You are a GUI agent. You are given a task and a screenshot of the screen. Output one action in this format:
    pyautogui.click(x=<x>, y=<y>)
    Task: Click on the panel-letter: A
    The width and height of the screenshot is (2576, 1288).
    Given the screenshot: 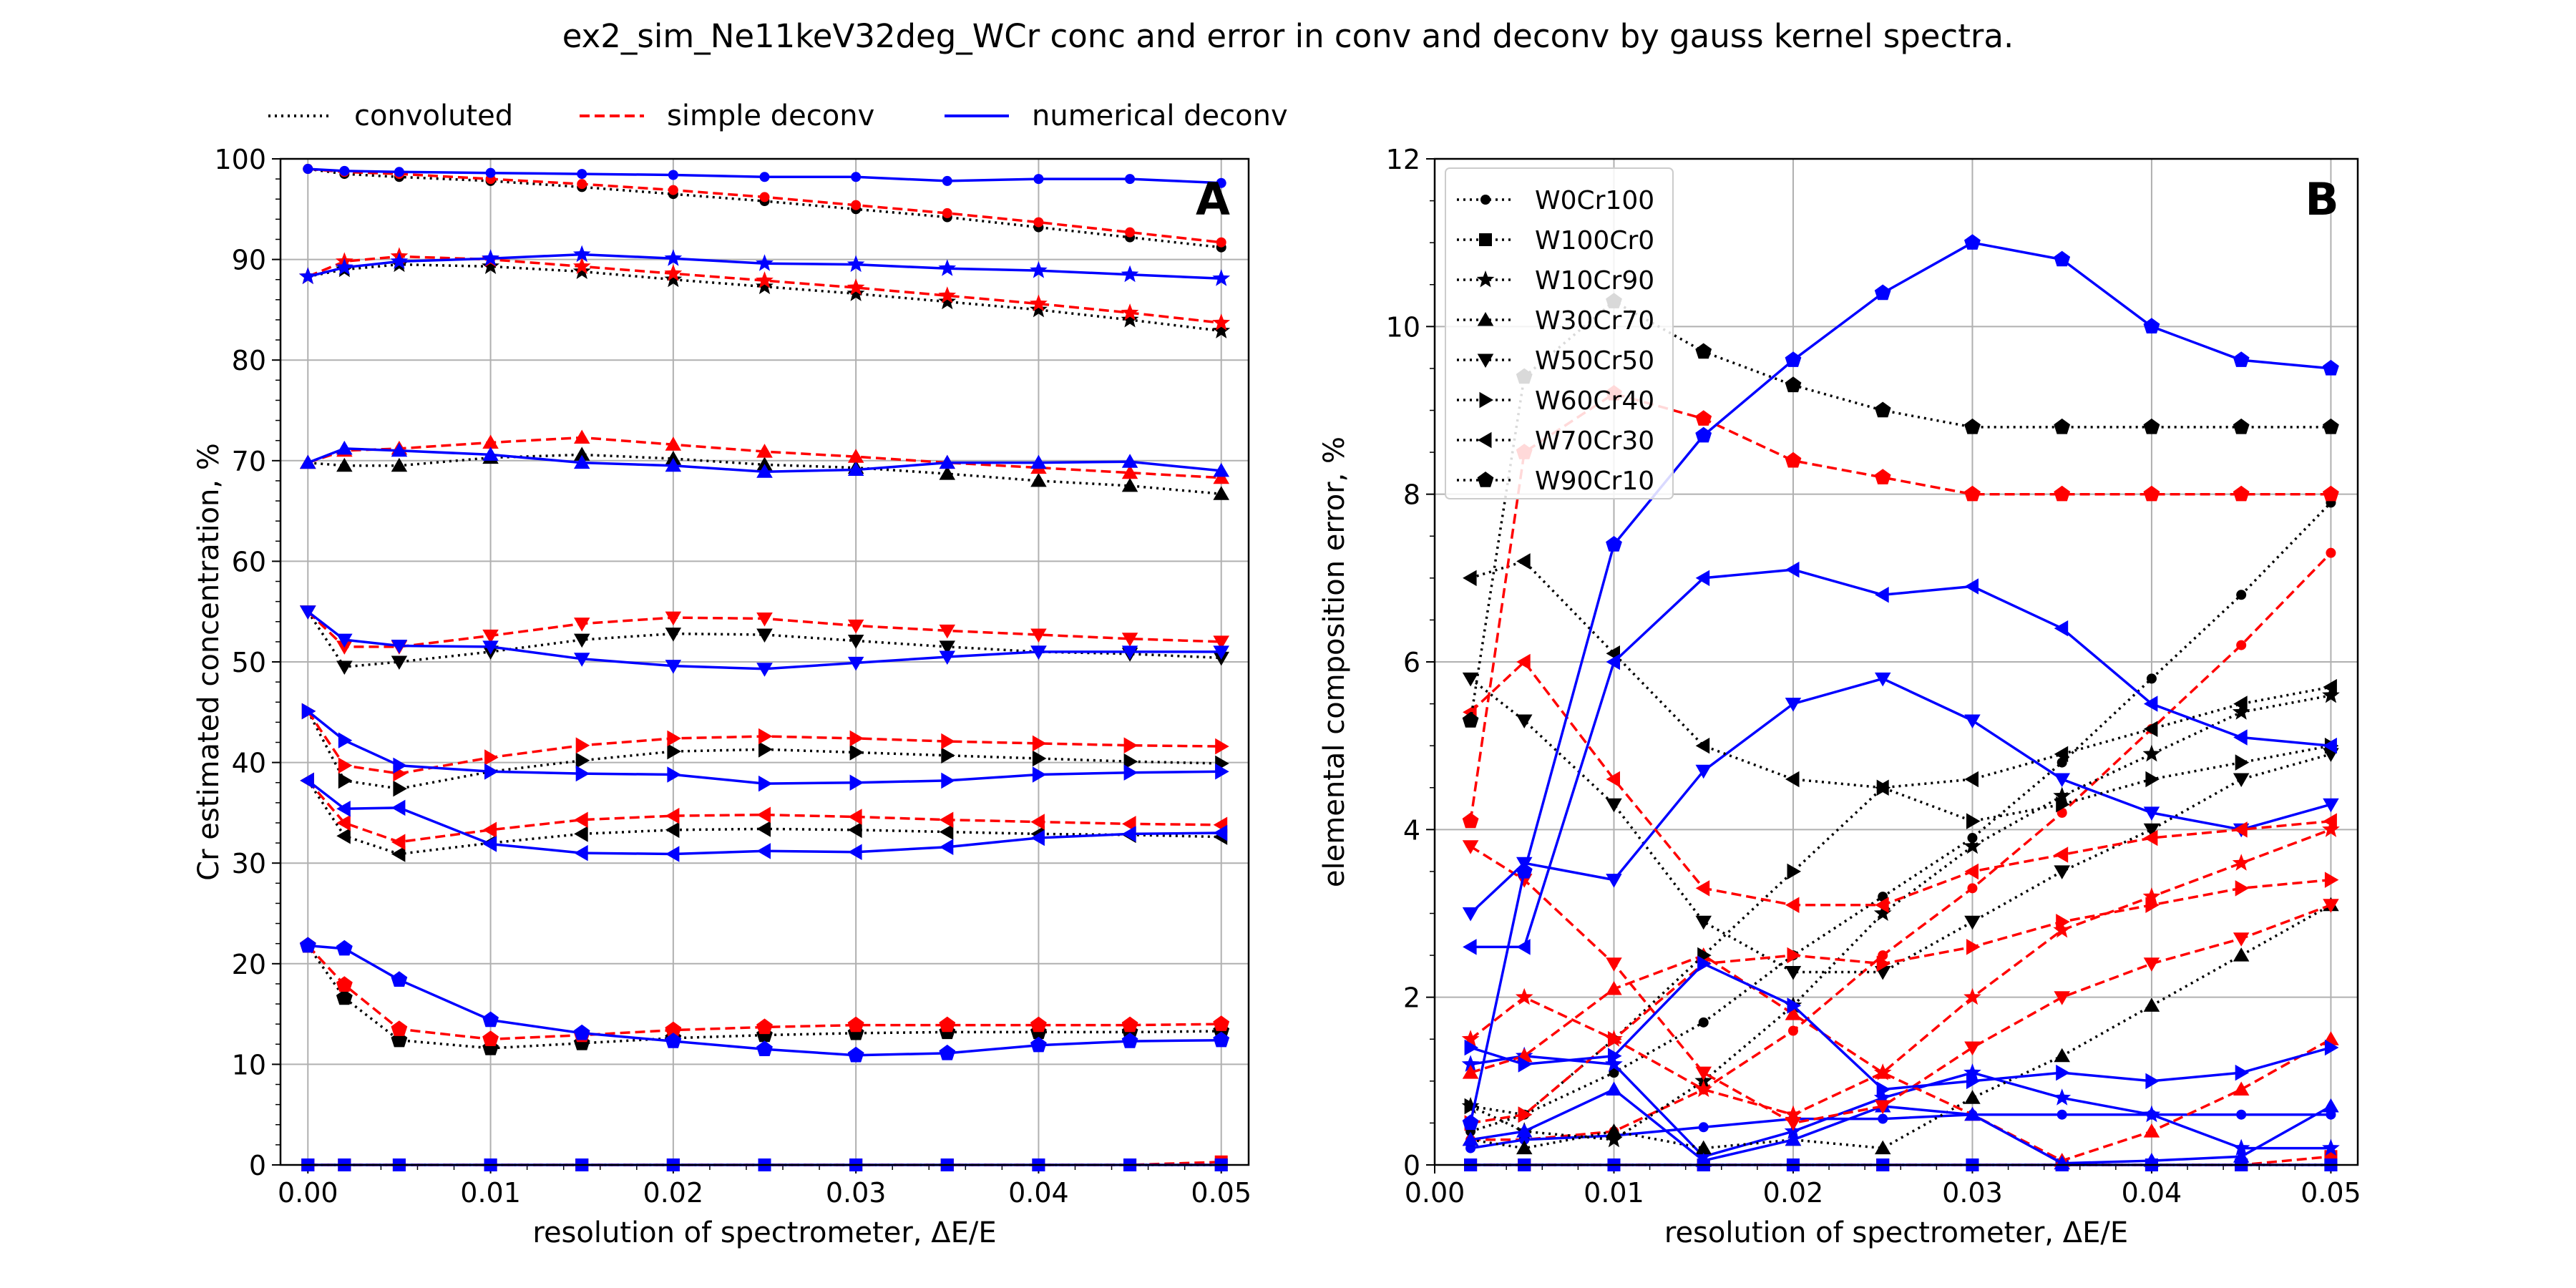 What is the action you would take?
    pyautogui.click(x=1213, y=199)
    